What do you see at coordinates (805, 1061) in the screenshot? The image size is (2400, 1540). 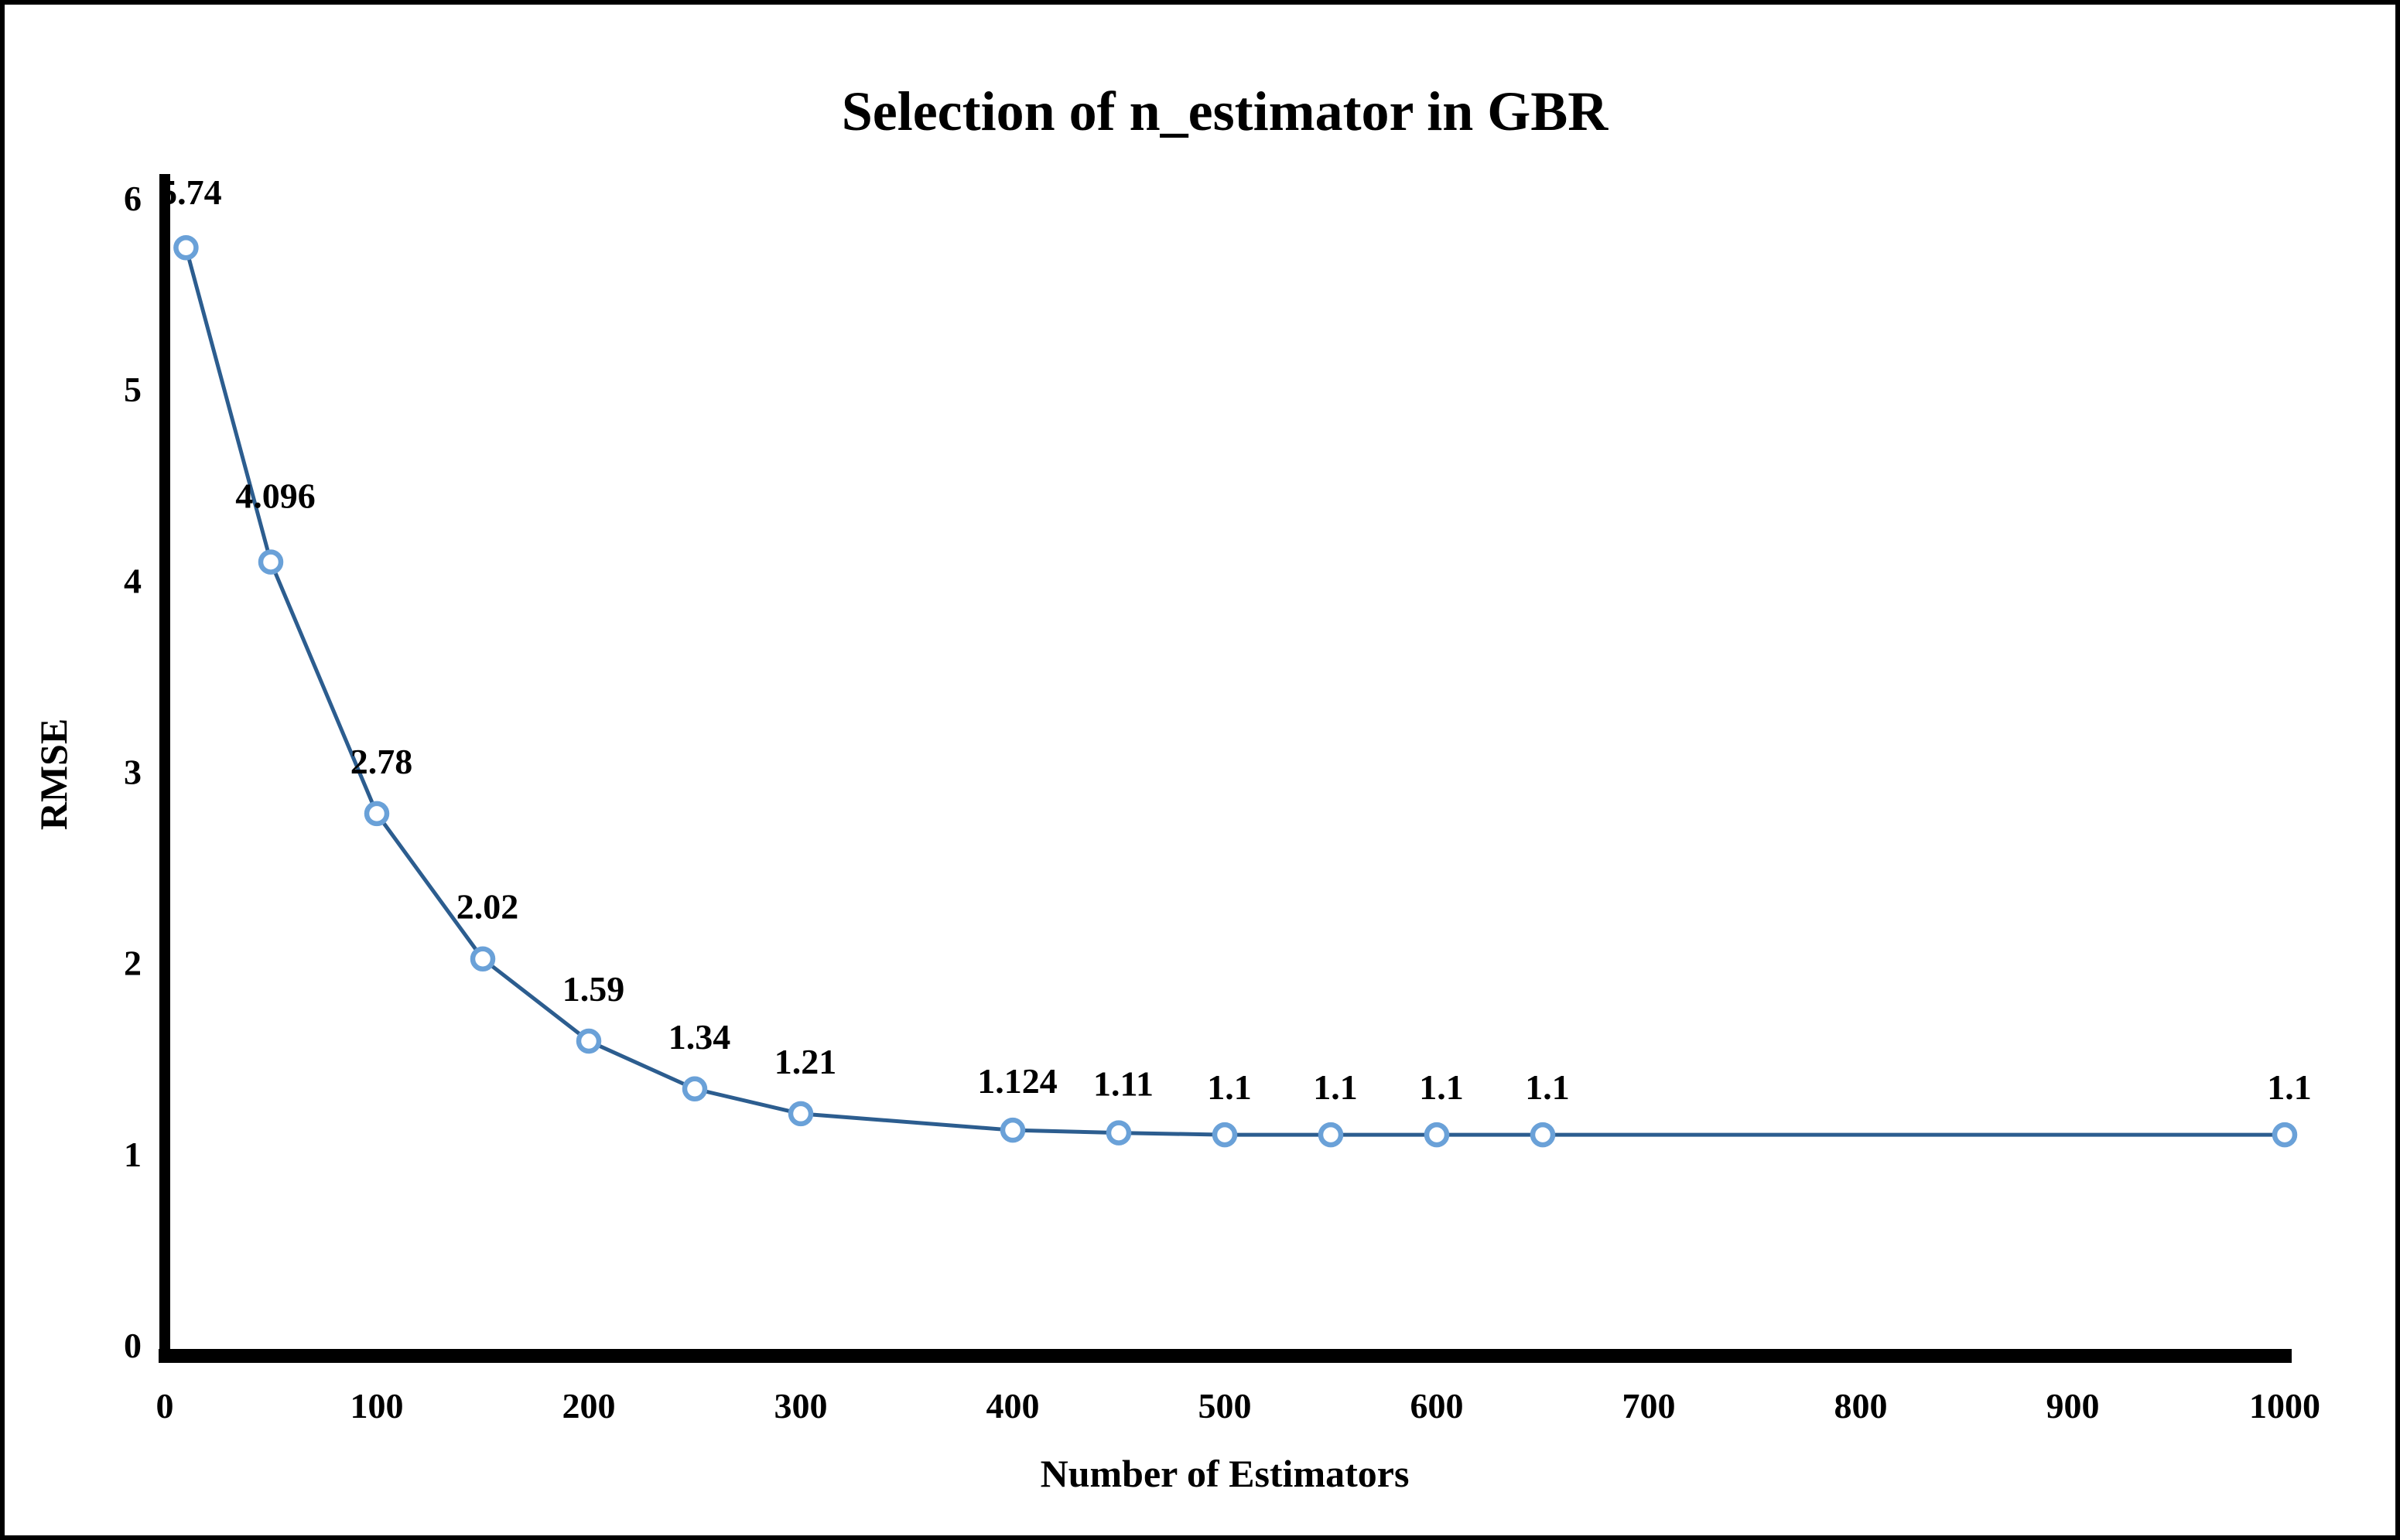 I see `data-point-label: 1.21` at bounding box center [805, 1061].